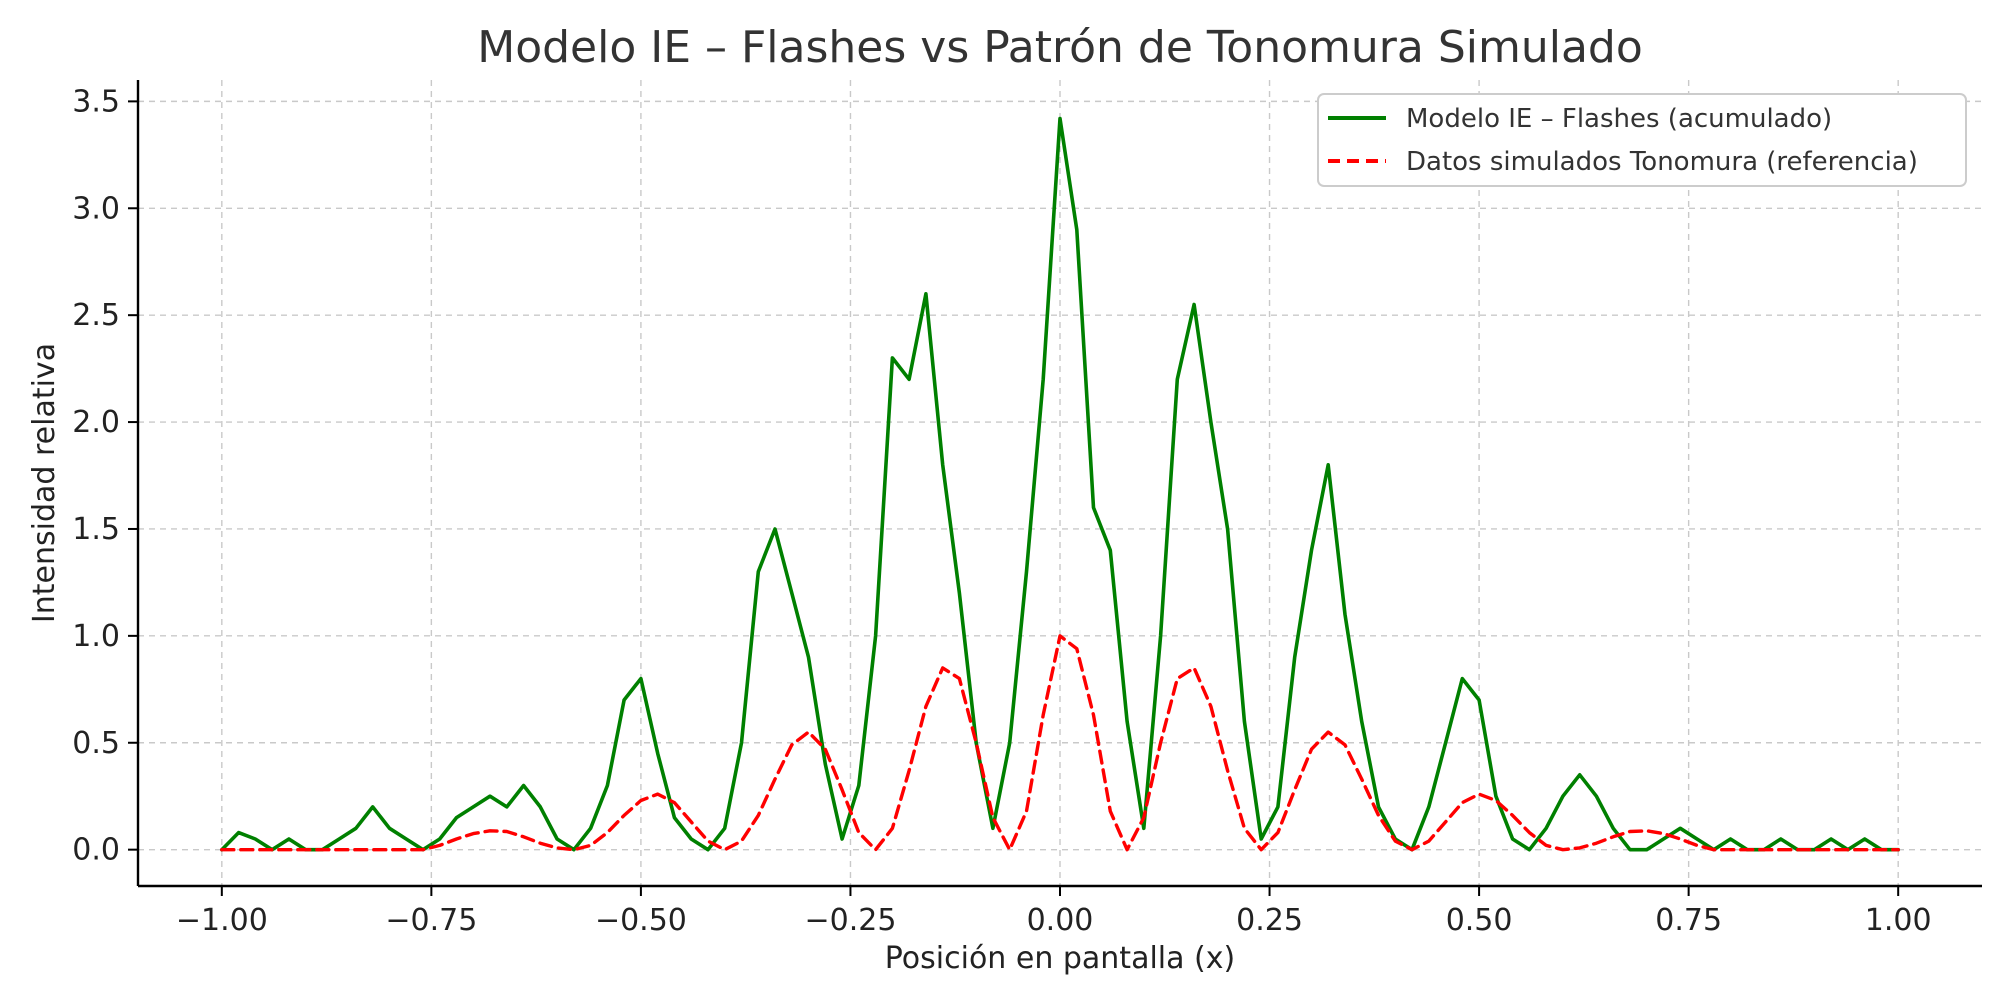  What do you see at coordinates (96, 743) in the screenshot?
I see `y-tick-label: 0.5` at bounding box center [96, 743].